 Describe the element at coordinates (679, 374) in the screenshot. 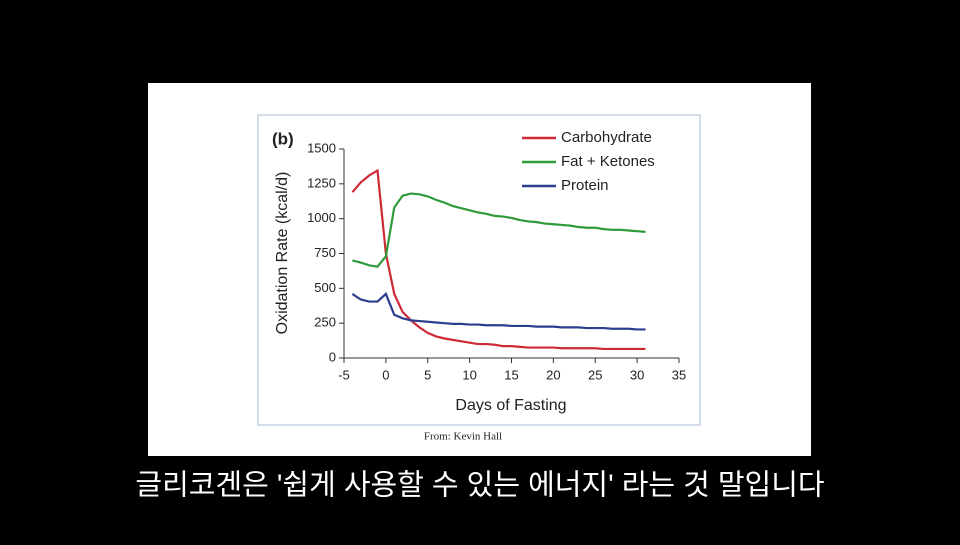

I see `x-tick-label: 35` at that location.